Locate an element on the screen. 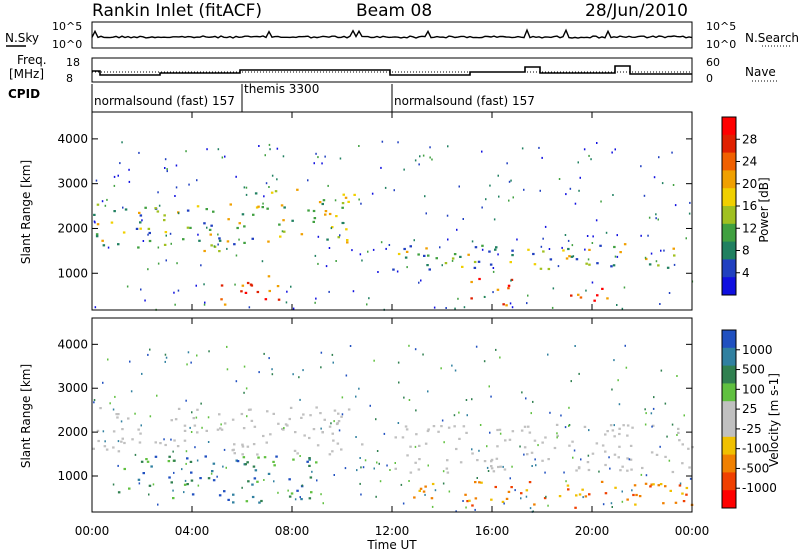 The height and width of the screenshot is (554, 800). freq-tick-bottom: 8 is located at coordinates (69, 78).